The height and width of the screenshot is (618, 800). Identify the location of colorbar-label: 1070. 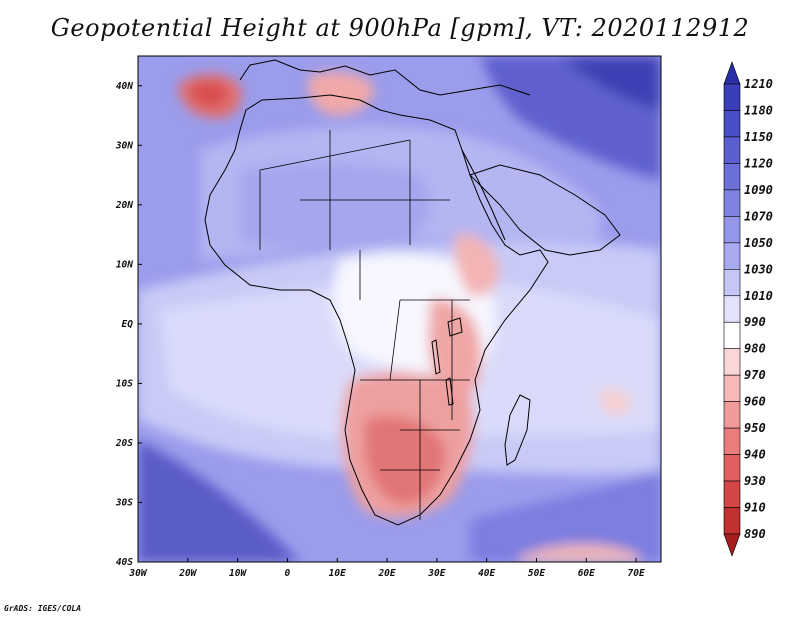
(758, 216).